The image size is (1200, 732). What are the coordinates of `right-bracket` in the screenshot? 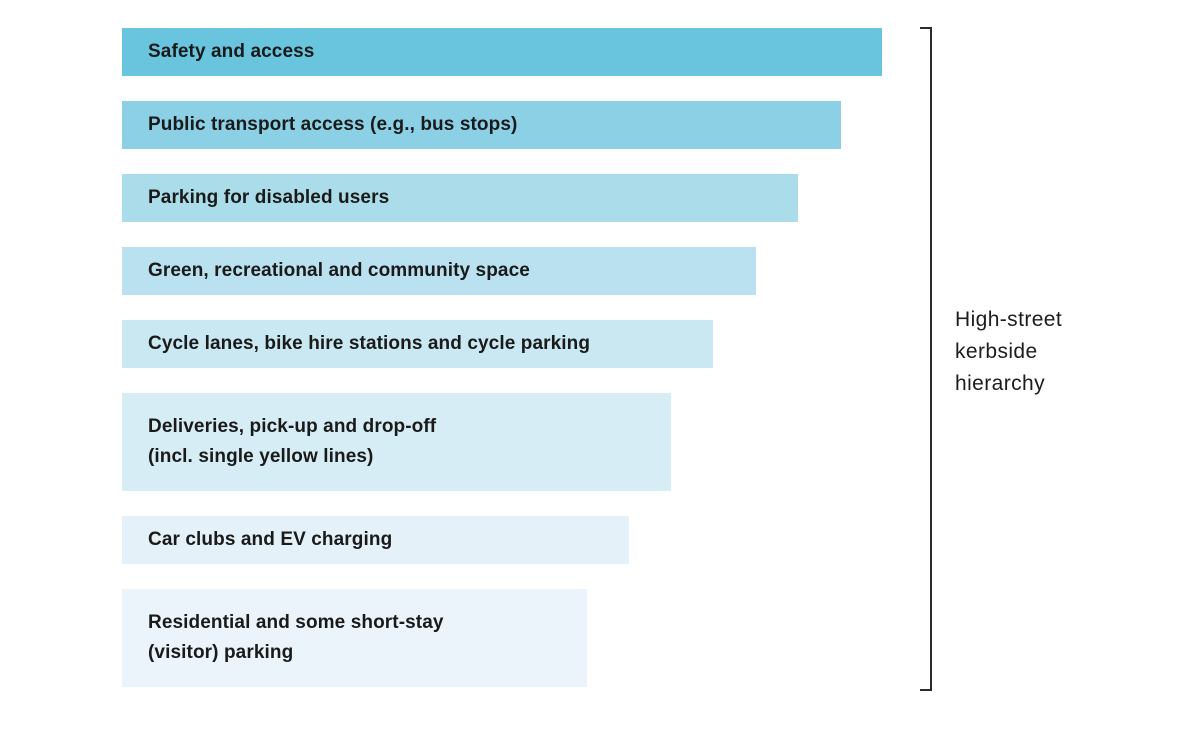 It's located at (926, 359).